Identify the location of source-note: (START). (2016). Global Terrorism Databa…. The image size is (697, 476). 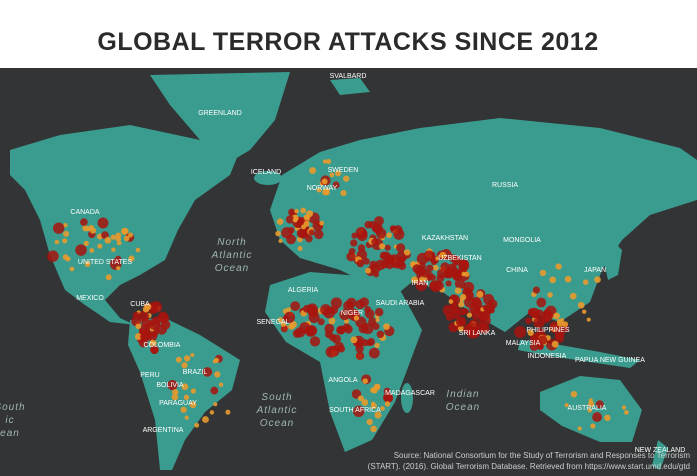
(529, 466).